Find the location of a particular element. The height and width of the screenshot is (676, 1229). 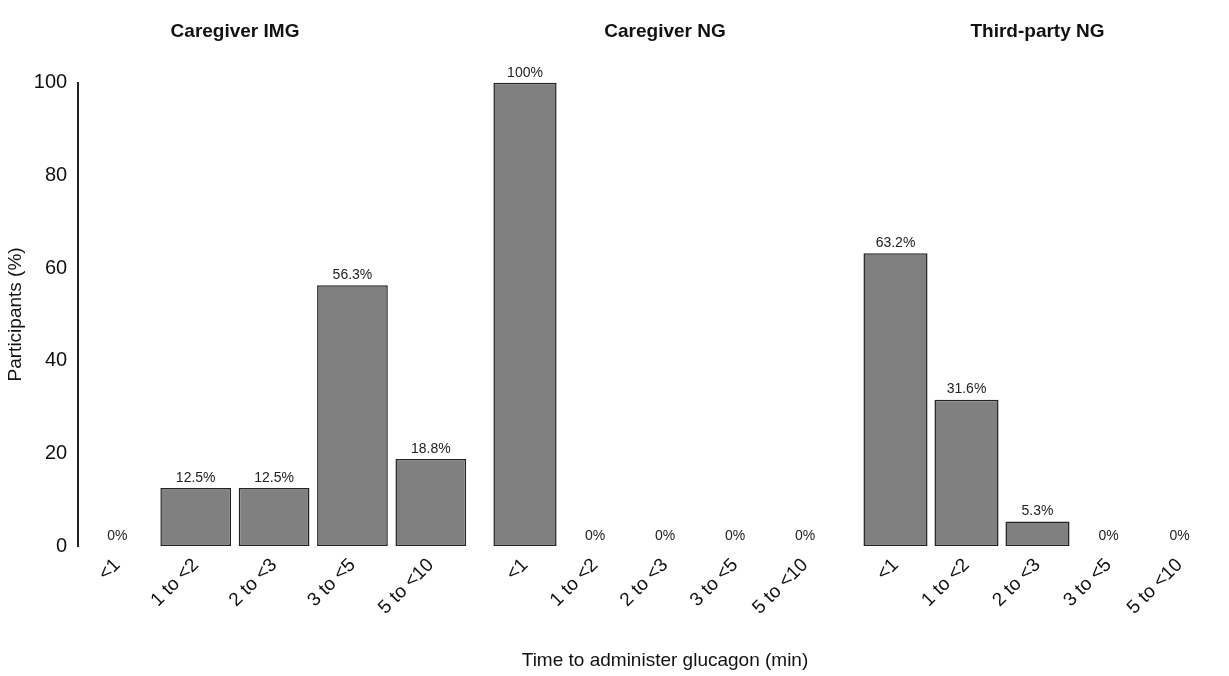

data-label: 100% is located at coordinates (525, 71).